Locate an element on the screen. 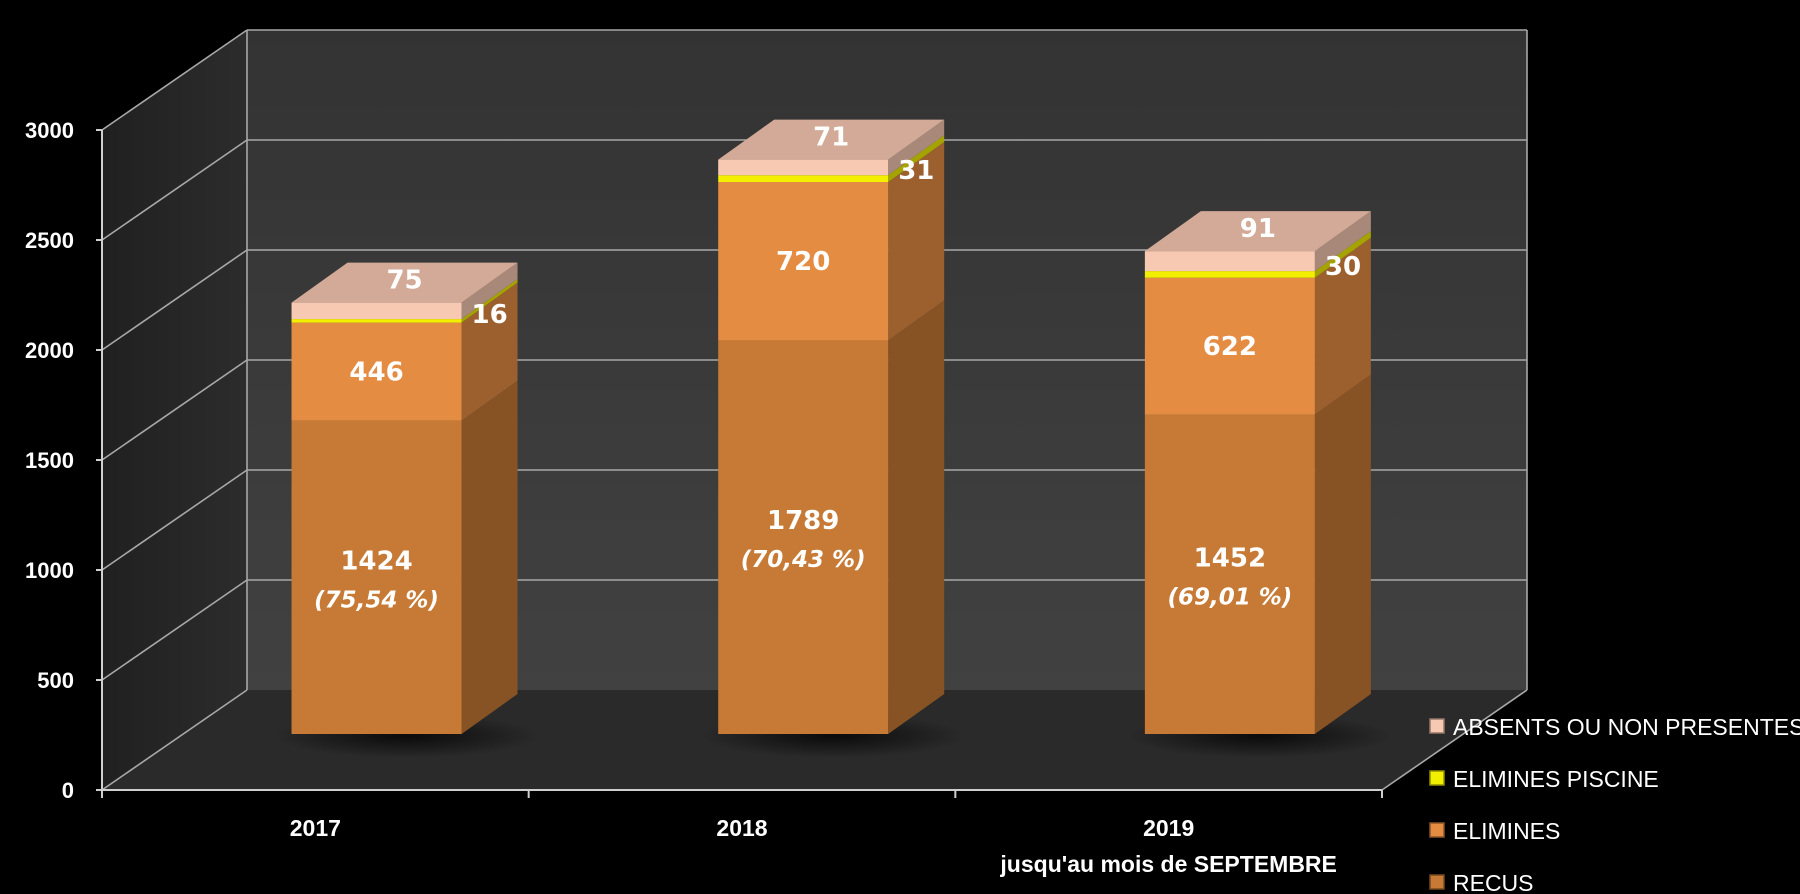 The image size is (1800, 894). y-tick-label: 0 is located at coordinates (68, 790).